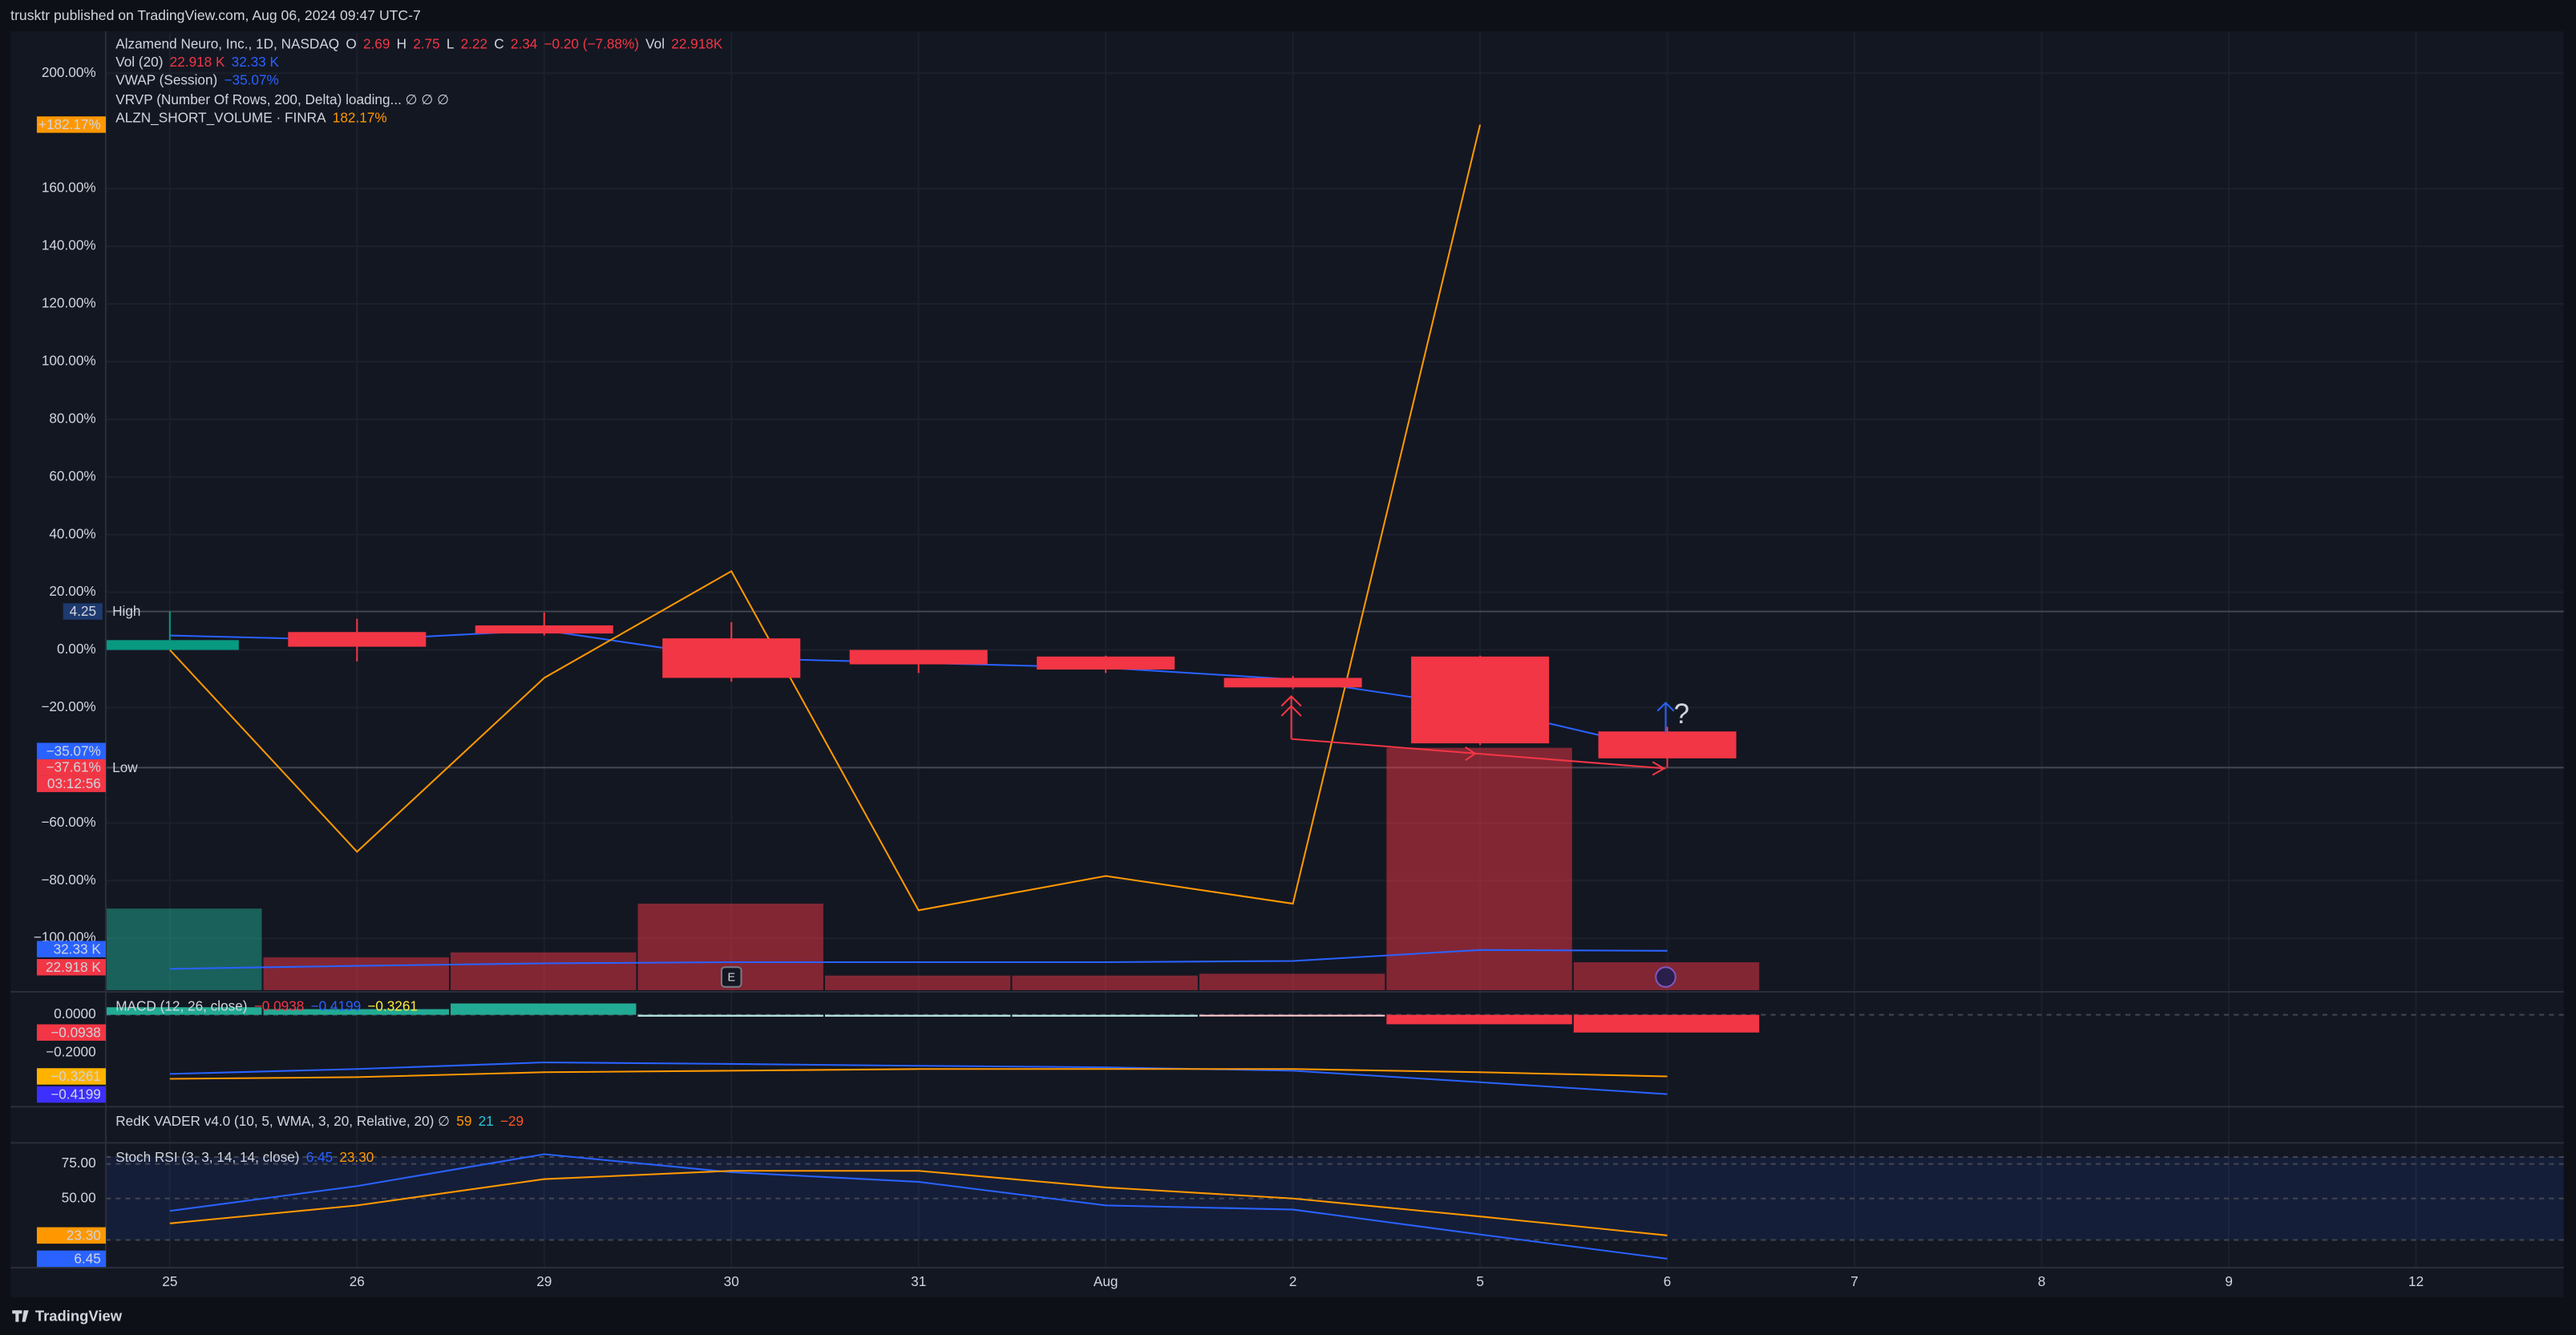  I want to click on legend-item: 22.918K, so click(697, 43).